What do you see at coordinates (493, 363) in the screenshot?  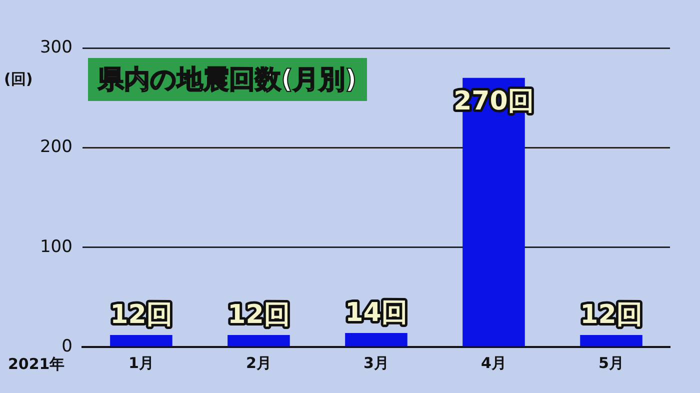 I see `x-tick-label: 4月` at bounding box center [493, 363].